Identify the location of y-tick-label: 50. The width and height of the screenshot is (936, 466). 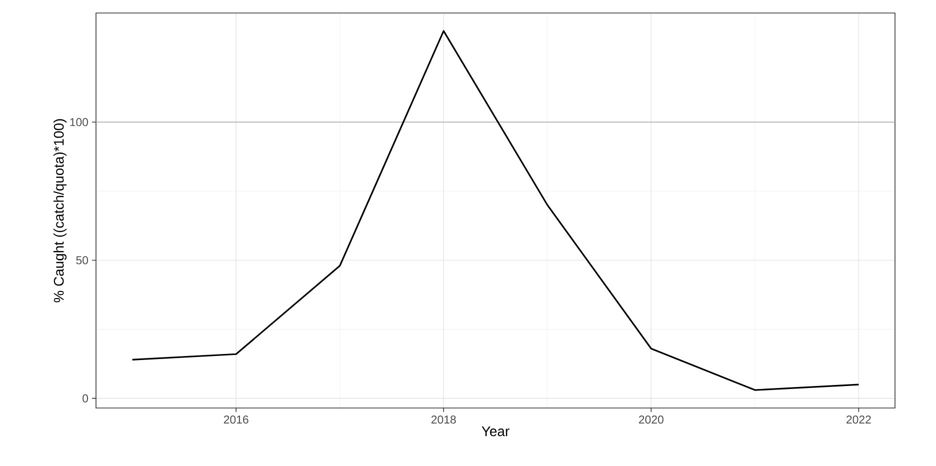
(82, 260).